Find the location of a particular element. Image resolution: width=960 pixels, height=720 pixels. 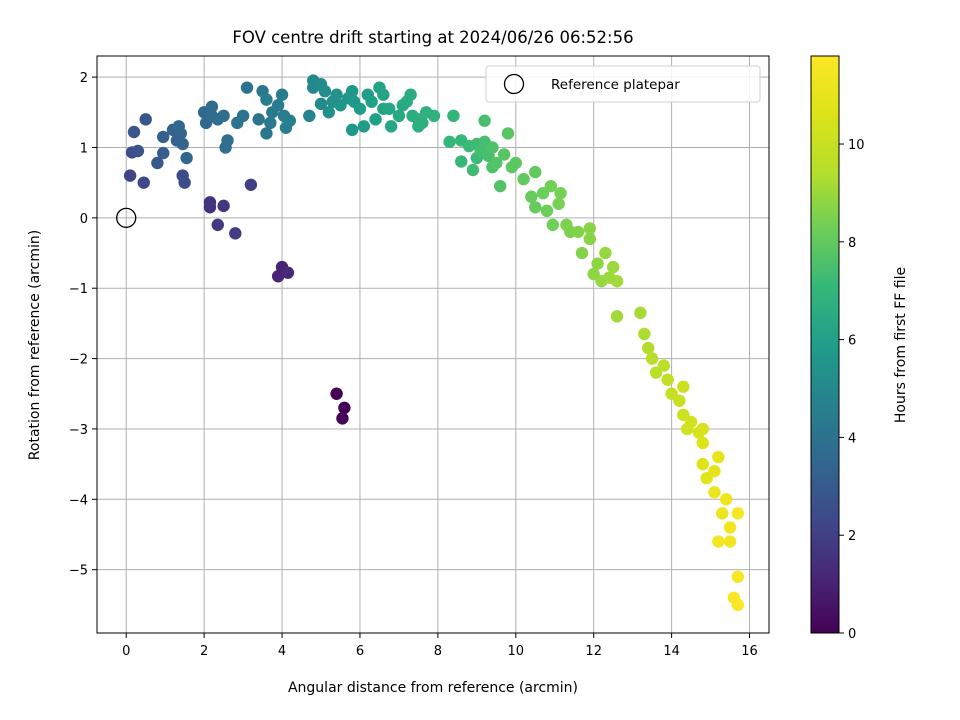

colorbar-tick-label: 6 is located at coordinates (852, 341).